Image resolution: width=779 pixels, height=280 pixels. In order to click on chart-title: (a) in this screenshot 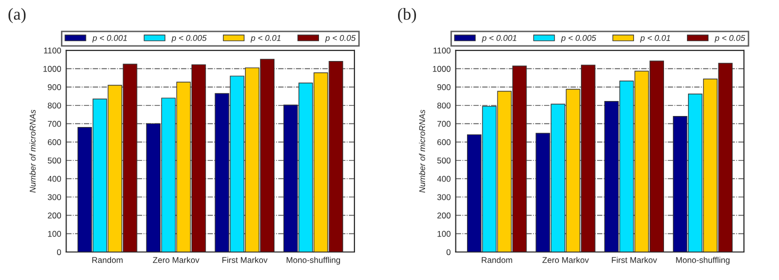, I will do `click(17, 16)`.